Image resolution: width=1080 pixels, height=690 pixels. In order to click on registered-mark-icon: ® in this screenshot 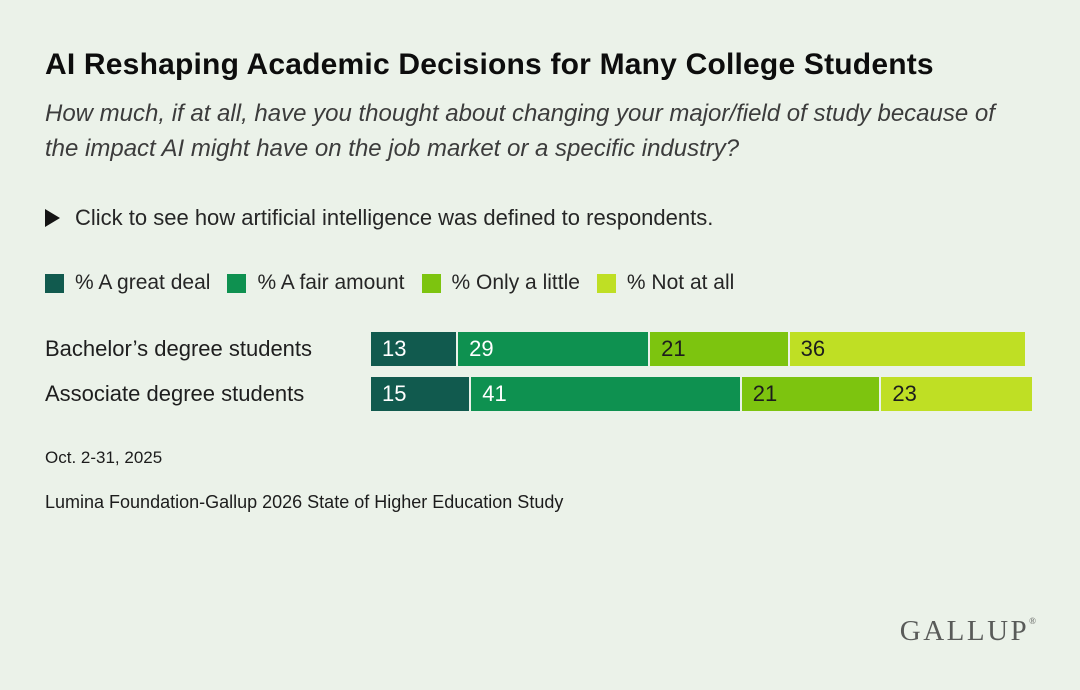, I will do `click(1032, 621)`.